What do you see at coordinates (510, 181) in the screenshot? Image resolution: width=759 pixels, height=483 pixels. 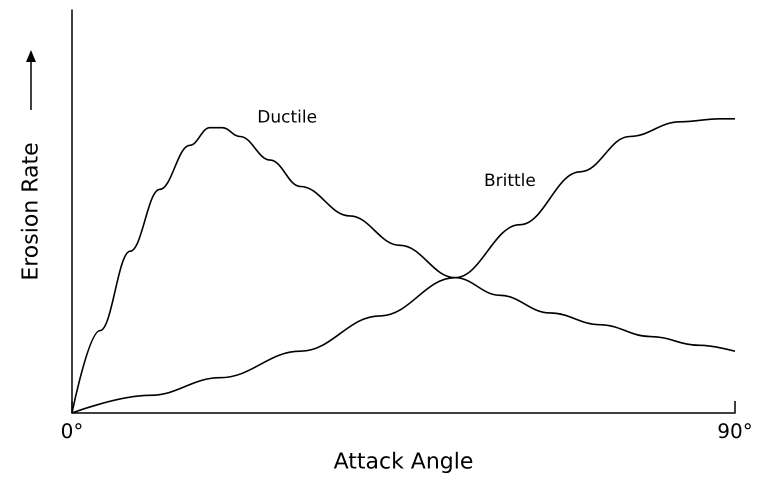 I see `series-label: Brittle` at bounding box center [510, 181].